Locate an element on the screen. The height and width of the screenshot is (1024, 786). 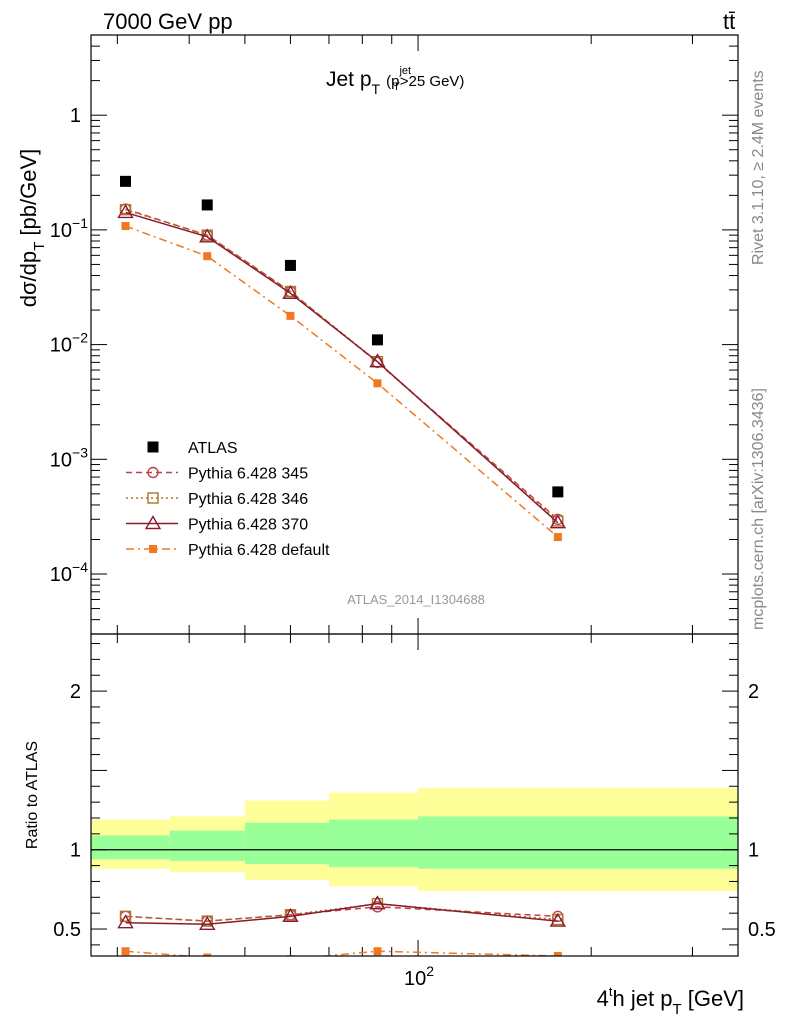
y-tick-label: 1 is located at coordinates (75, 116).